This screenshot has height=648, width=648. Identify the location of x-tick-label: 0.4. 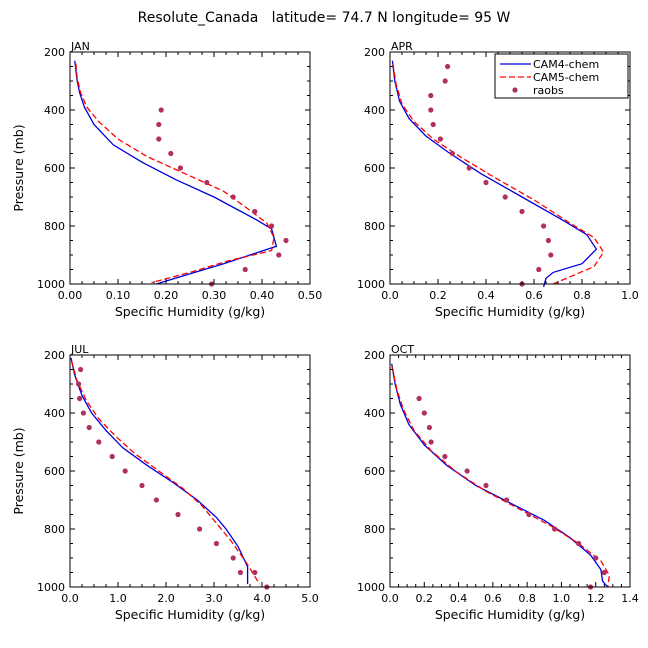
(486, 295).